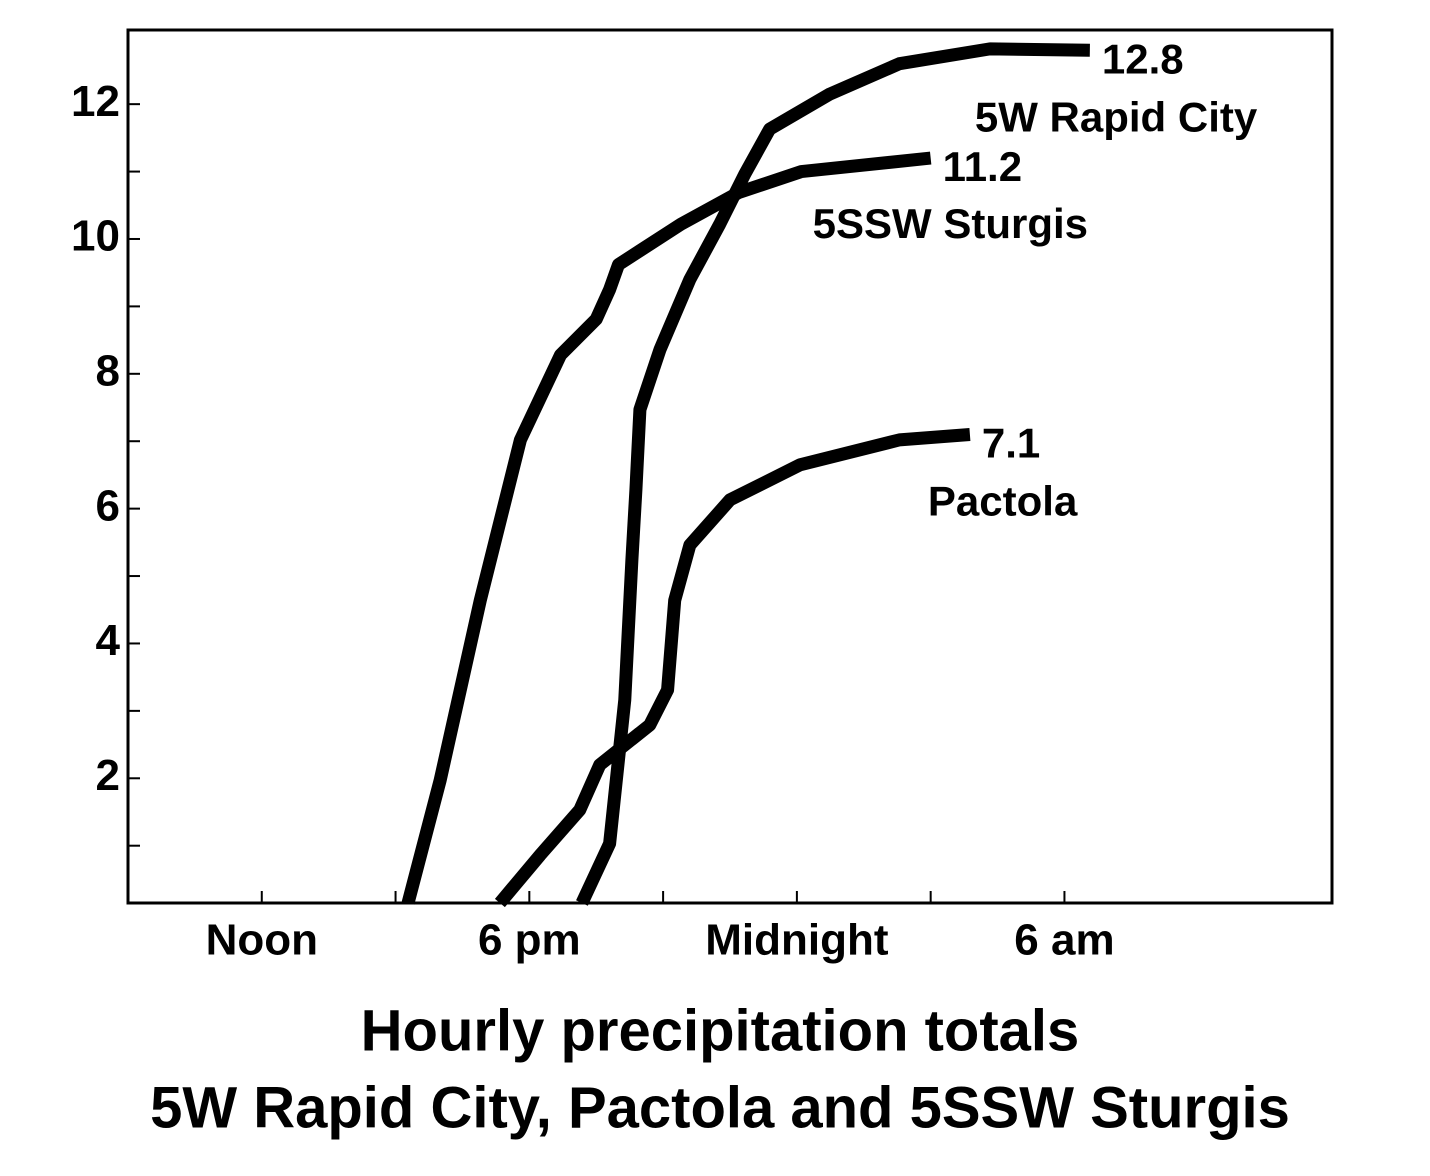 Image resolution: width=1430 pixels, height=1176 pixels. What do you see at coordinates (95, 236) in the screenshot?
I see `y-tick-label: 10` at bounding box center [95, 236].